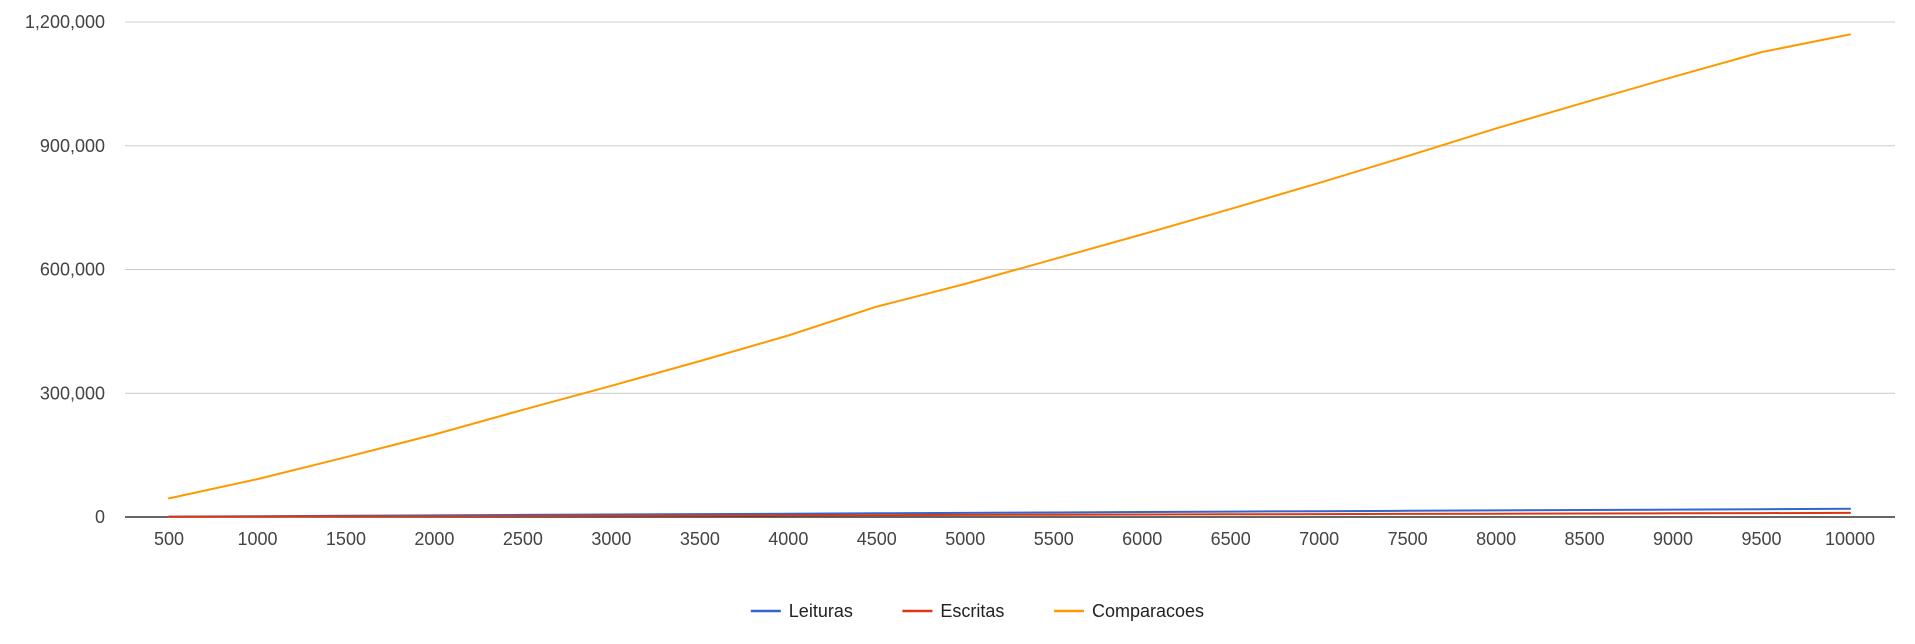 This screenshot has height=644, width=1915. I want to click on x-tick-label: 2000, so click(434, 539).